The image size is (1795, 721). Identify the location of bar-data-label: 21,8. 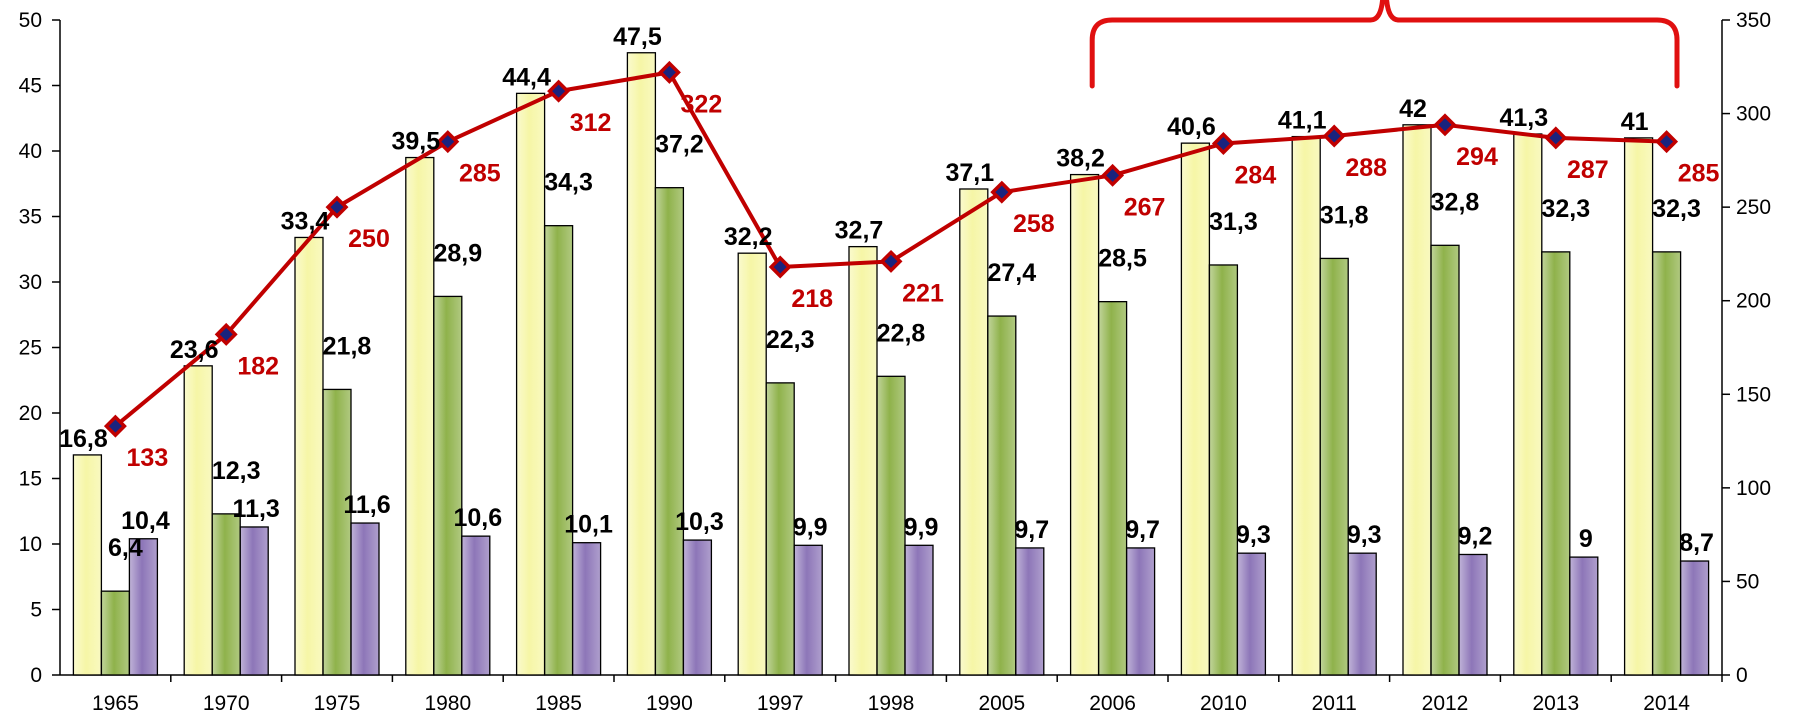
(347, 346).